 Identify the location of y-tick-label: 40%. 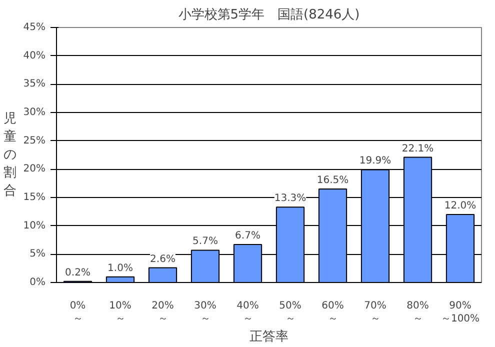
(34, 56).